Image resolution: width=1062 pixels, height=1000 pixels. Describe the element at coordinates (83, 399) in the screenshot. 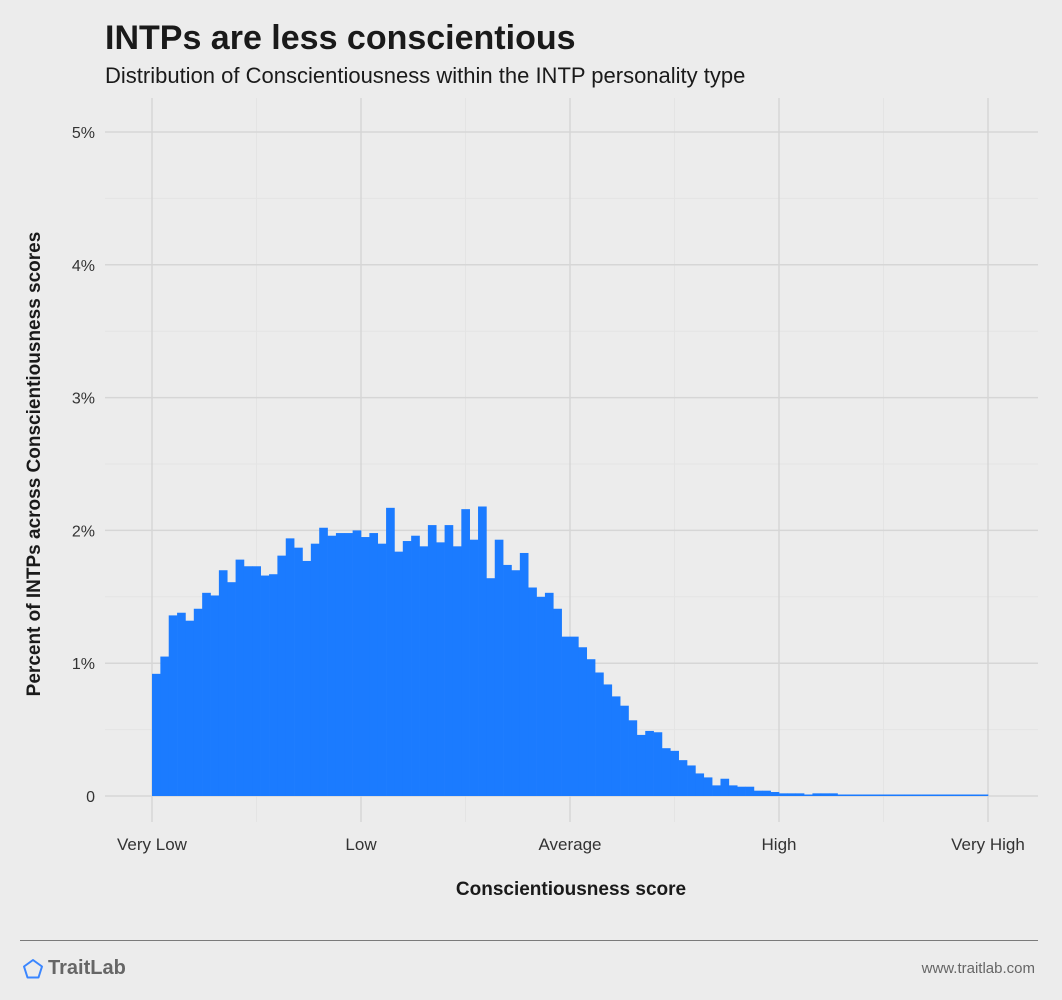

I see `y-tick-label: 3%` at that location.